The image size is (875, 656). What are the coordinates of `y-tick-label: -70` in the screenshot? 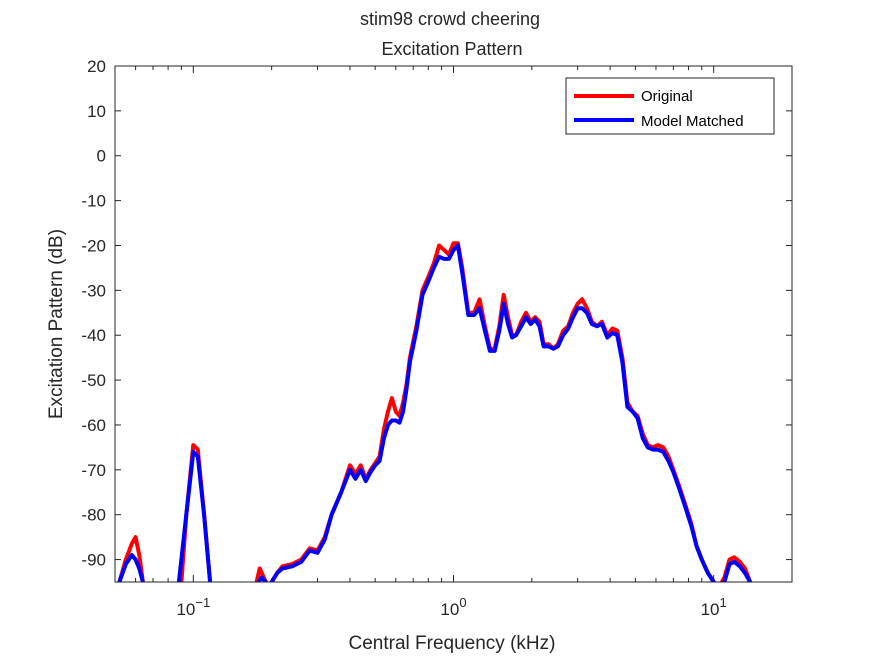 It's located at (93, 470).